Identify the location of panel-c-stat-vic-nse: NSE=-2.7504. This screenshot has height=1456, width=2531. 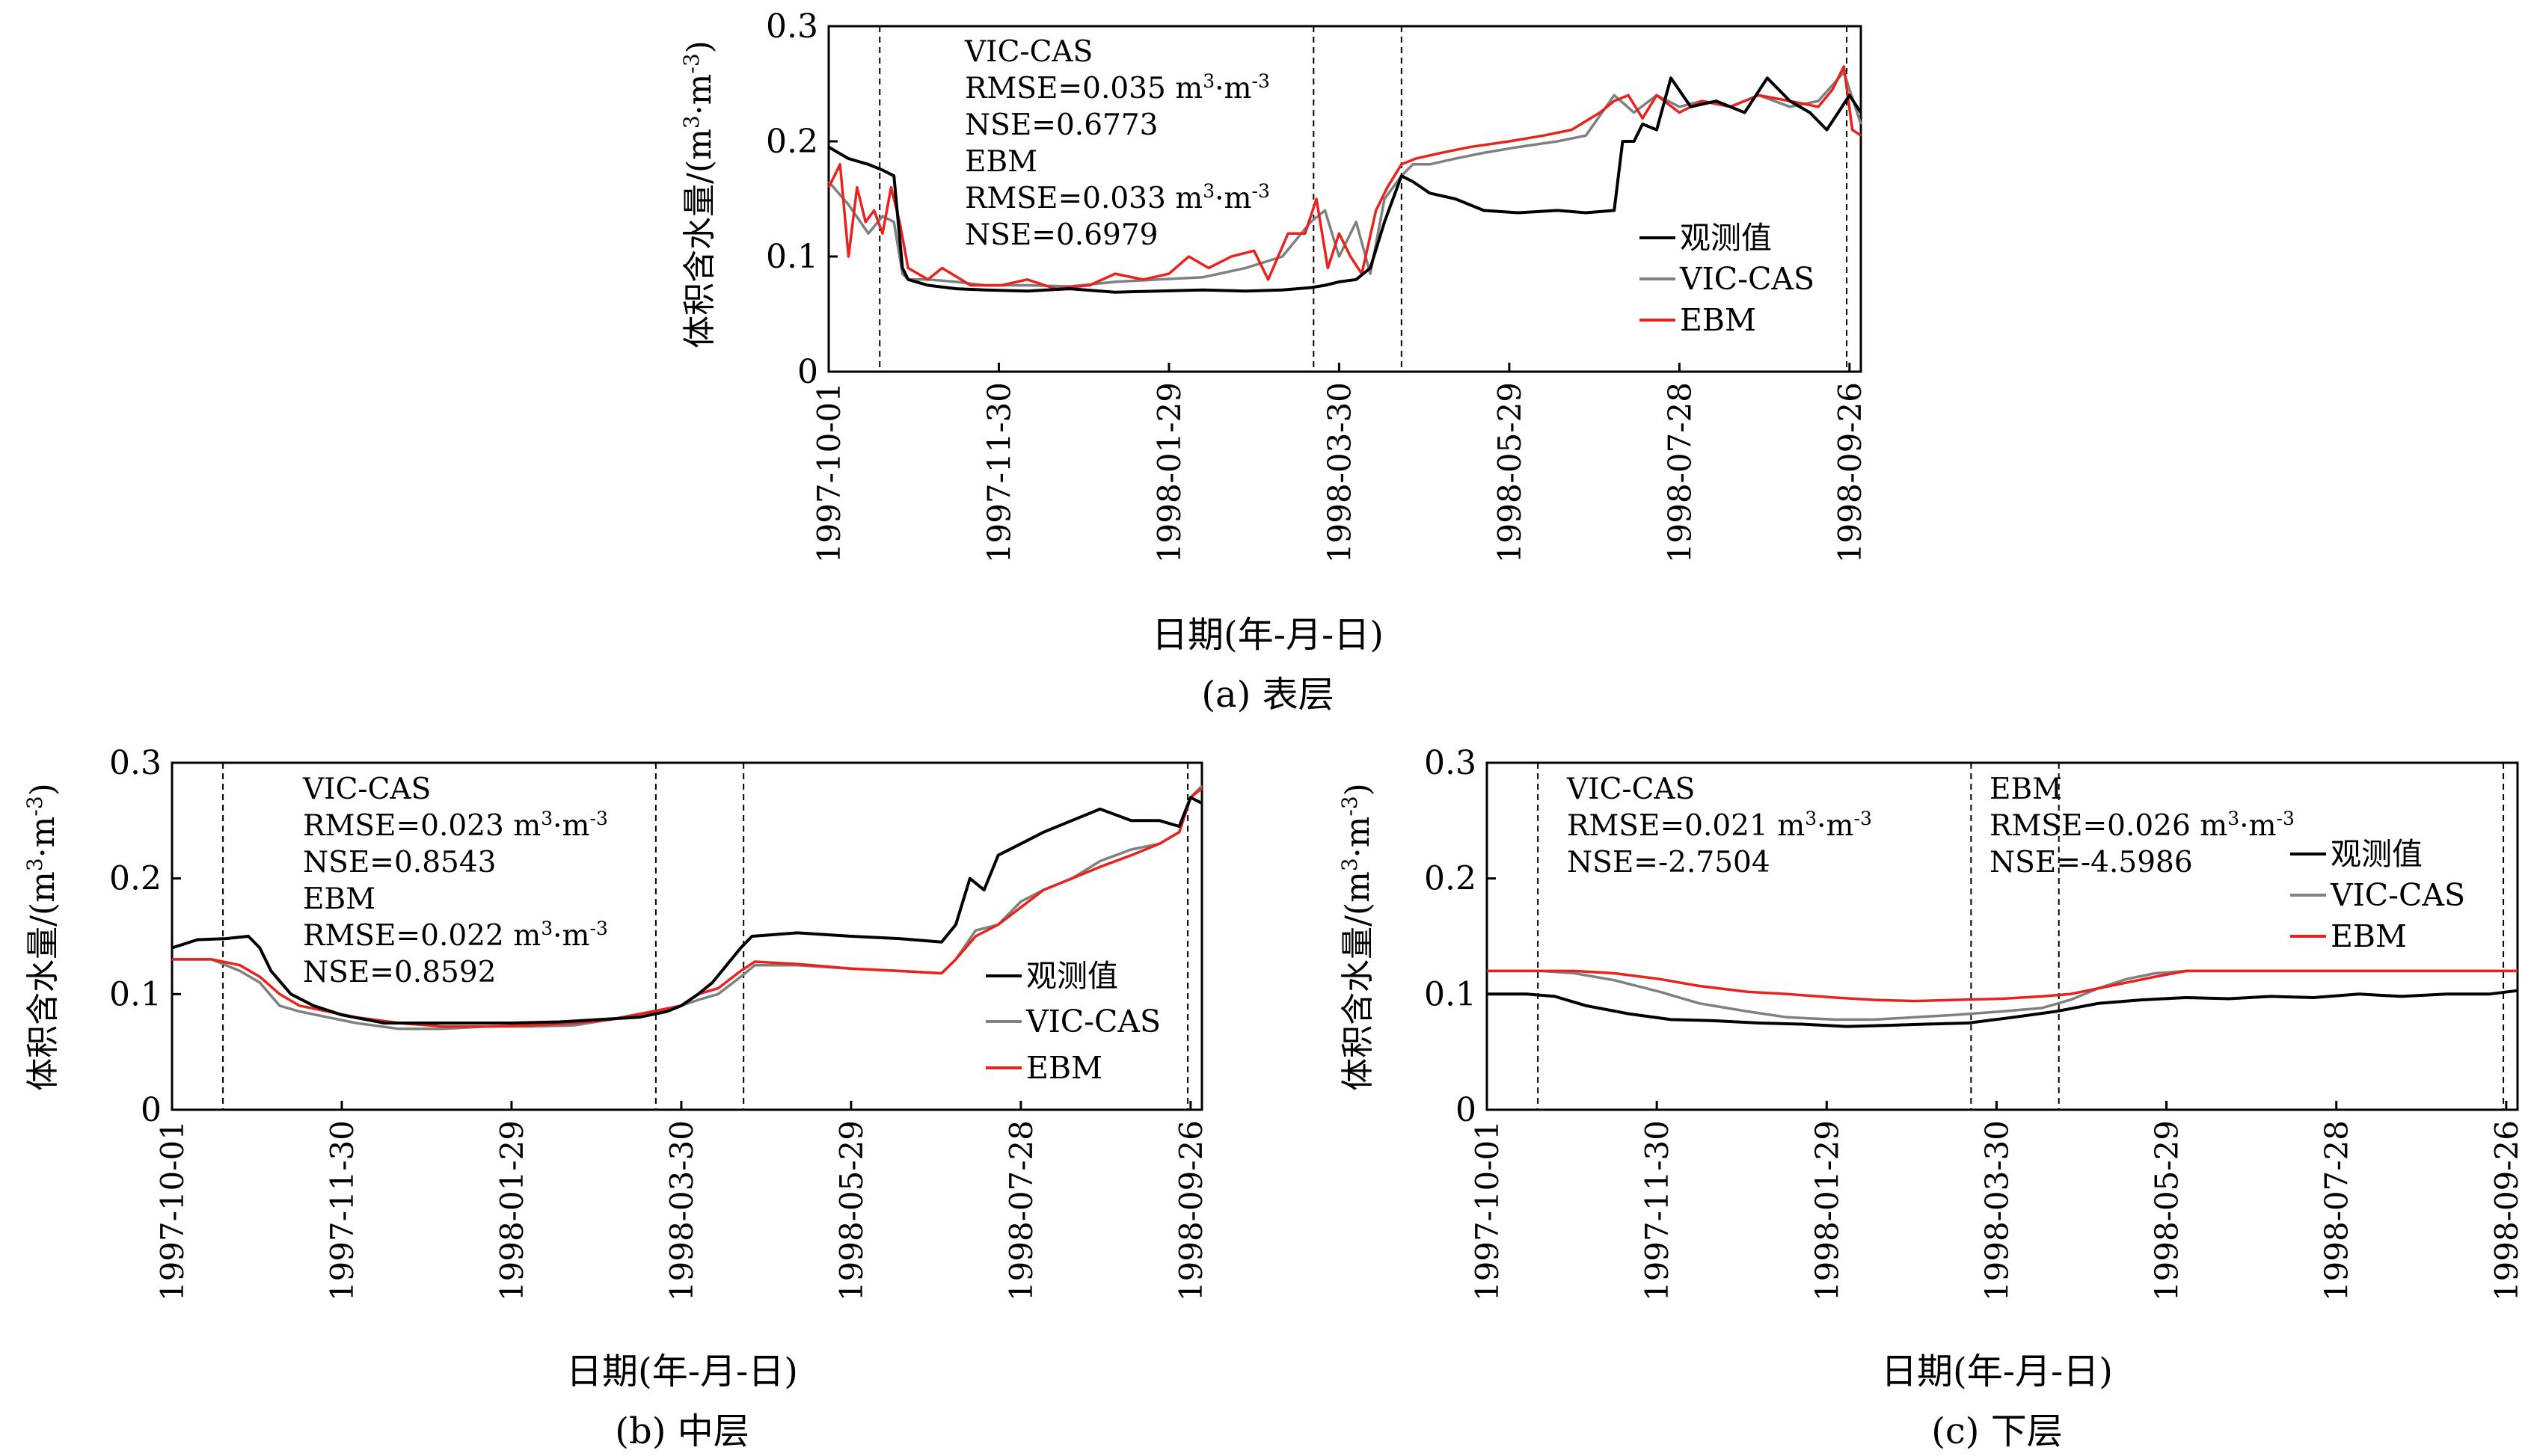
(1668, 862).